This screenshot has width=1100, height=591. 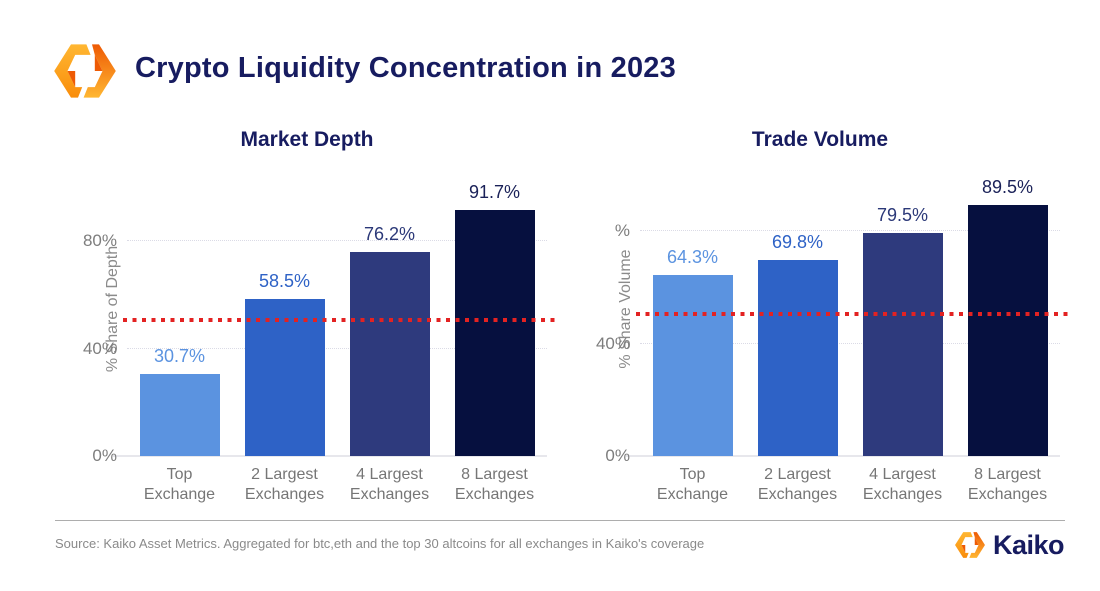 I want to click on footer-divider, so click(x=560, y=520).